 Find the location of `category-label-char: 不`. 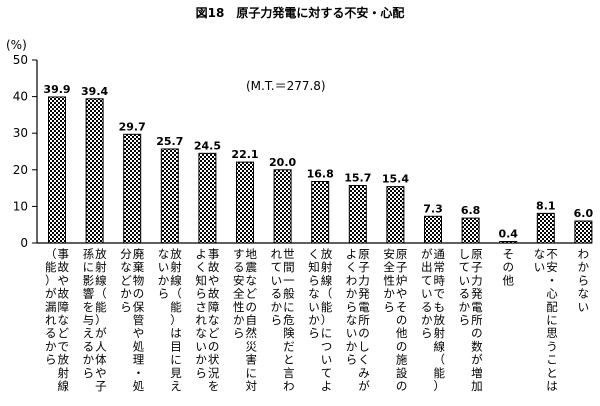

category-label-char: 不 is located at coordinates (552, 254).